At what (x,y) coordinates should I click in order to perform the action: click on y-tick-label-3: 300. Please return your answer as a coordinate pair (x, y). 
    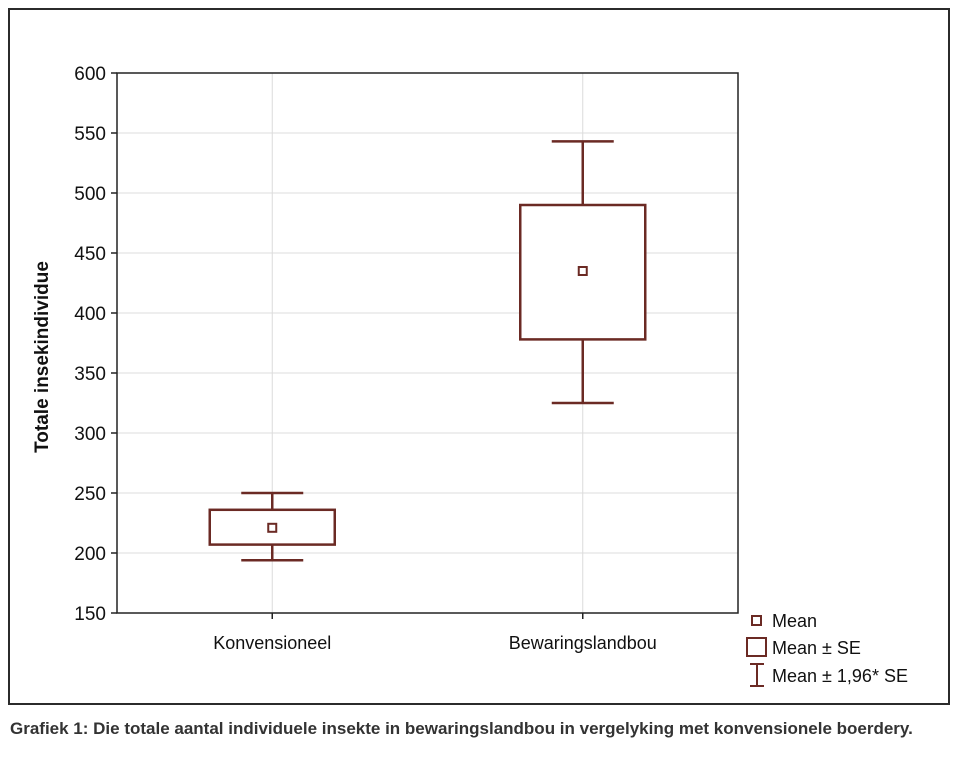
    Looking at the image, I should click on (90, 434).